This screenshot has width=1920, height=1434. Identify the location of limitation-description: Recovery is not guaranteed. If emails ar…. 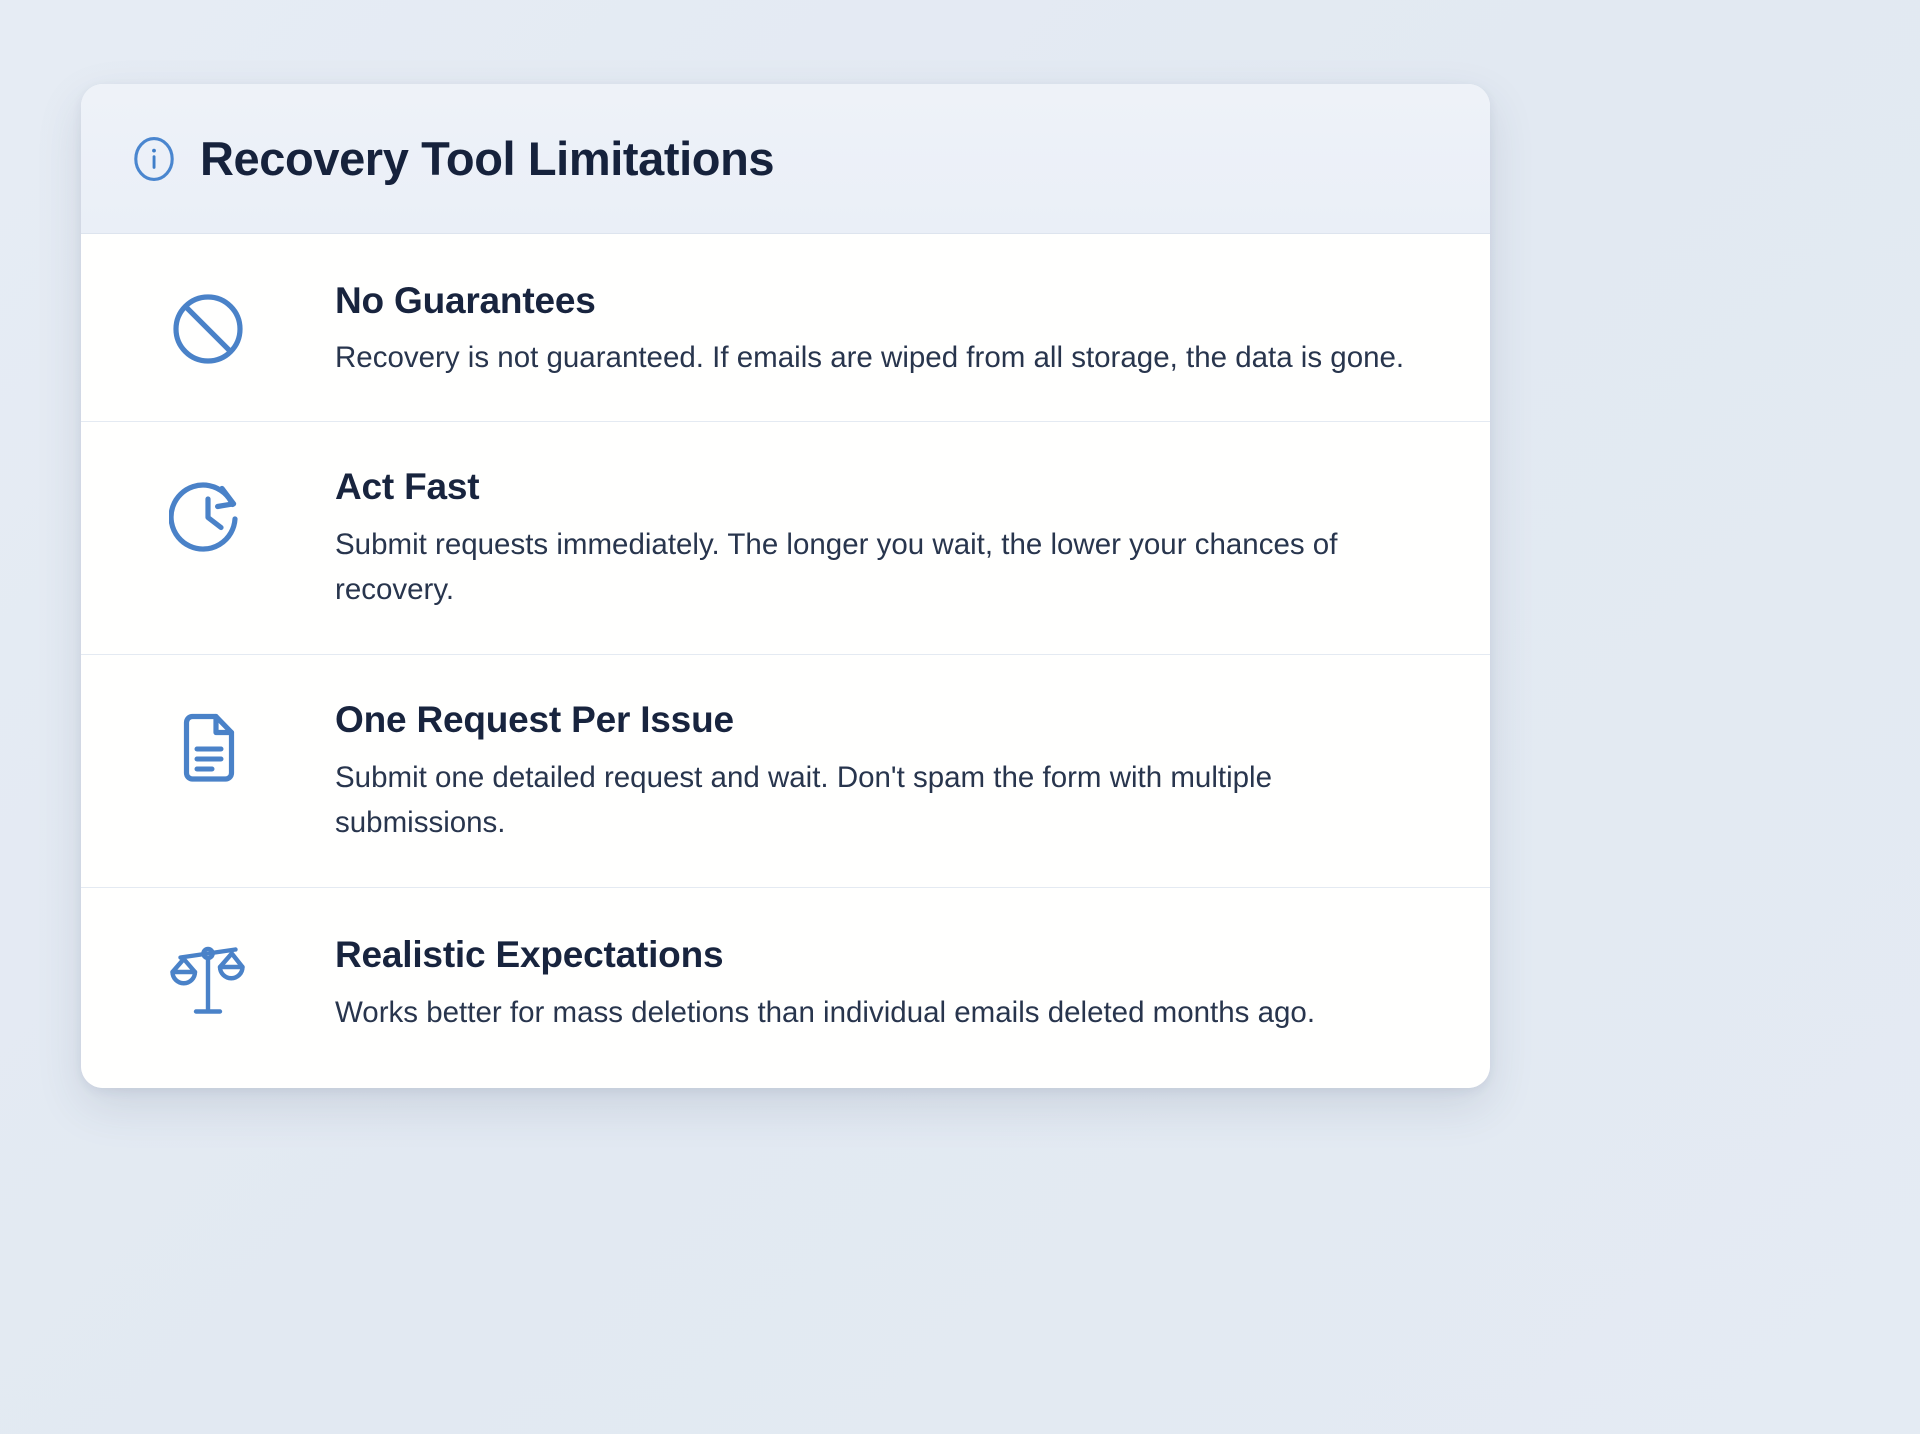
(870, 358).